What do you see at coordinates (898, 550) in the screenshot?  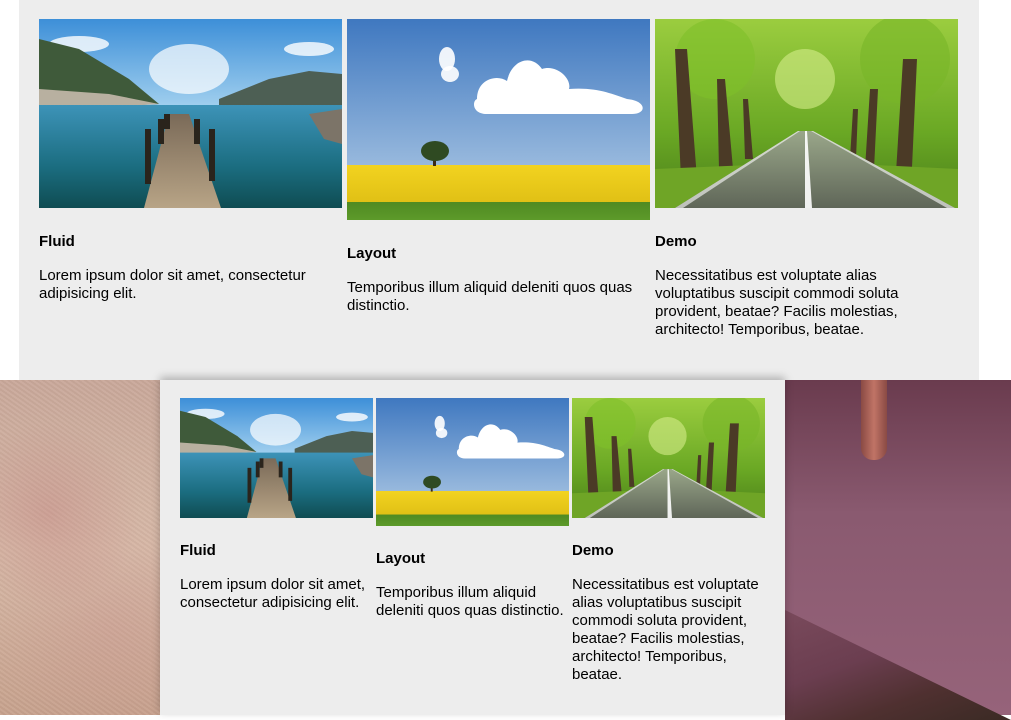 I see `pink-furniture-background` at bounding box center [898, 550].